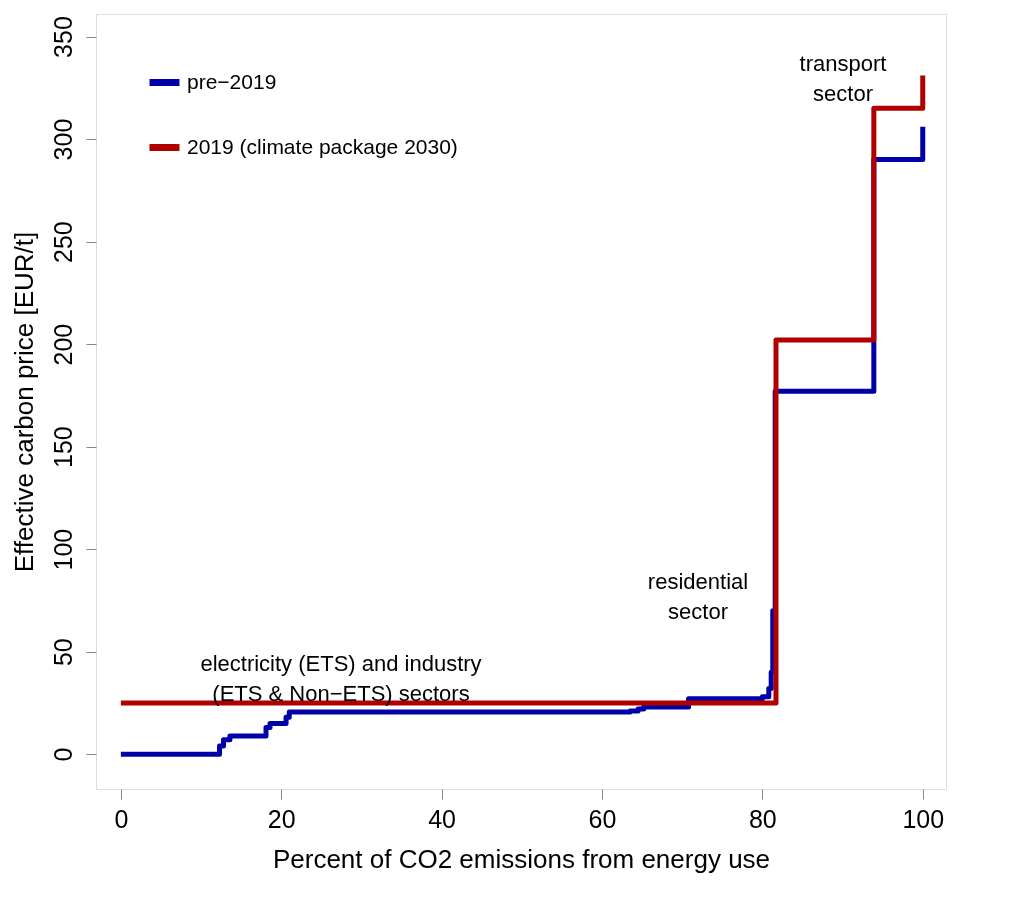 The height and width of the screenshot is (907, 1018). Describe the element at coordinates (62, 242) in the screenshot. I see `y-tick-label: 250` at that location.